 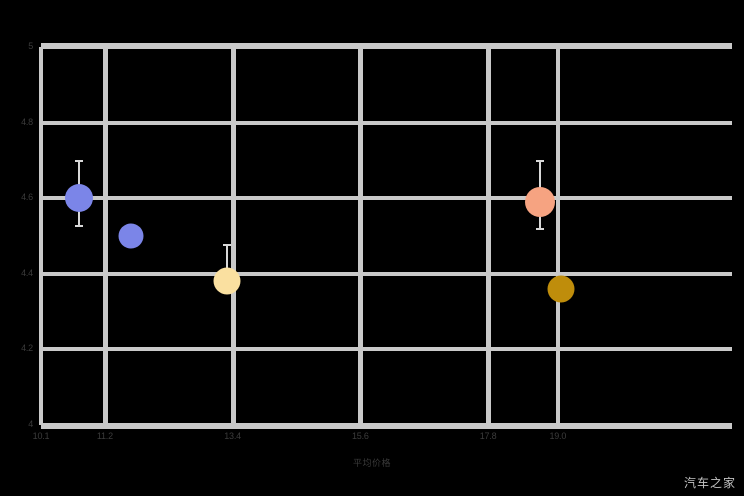 What do you see at coordinates (30, 424) in the screenshot?
I see `y-axis-tick-label: 4` at bounding box center [30, 424].